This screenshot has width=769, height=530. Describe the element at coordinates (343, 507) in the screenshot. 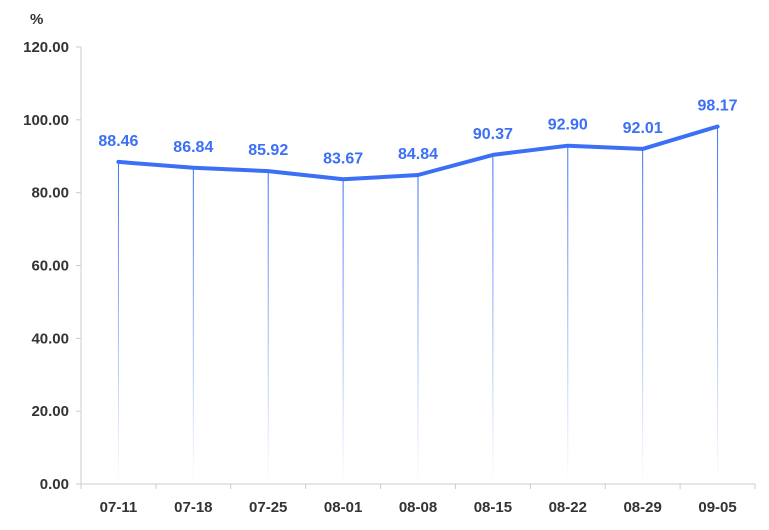

I see `x-tick-label: 08-01` at that location.